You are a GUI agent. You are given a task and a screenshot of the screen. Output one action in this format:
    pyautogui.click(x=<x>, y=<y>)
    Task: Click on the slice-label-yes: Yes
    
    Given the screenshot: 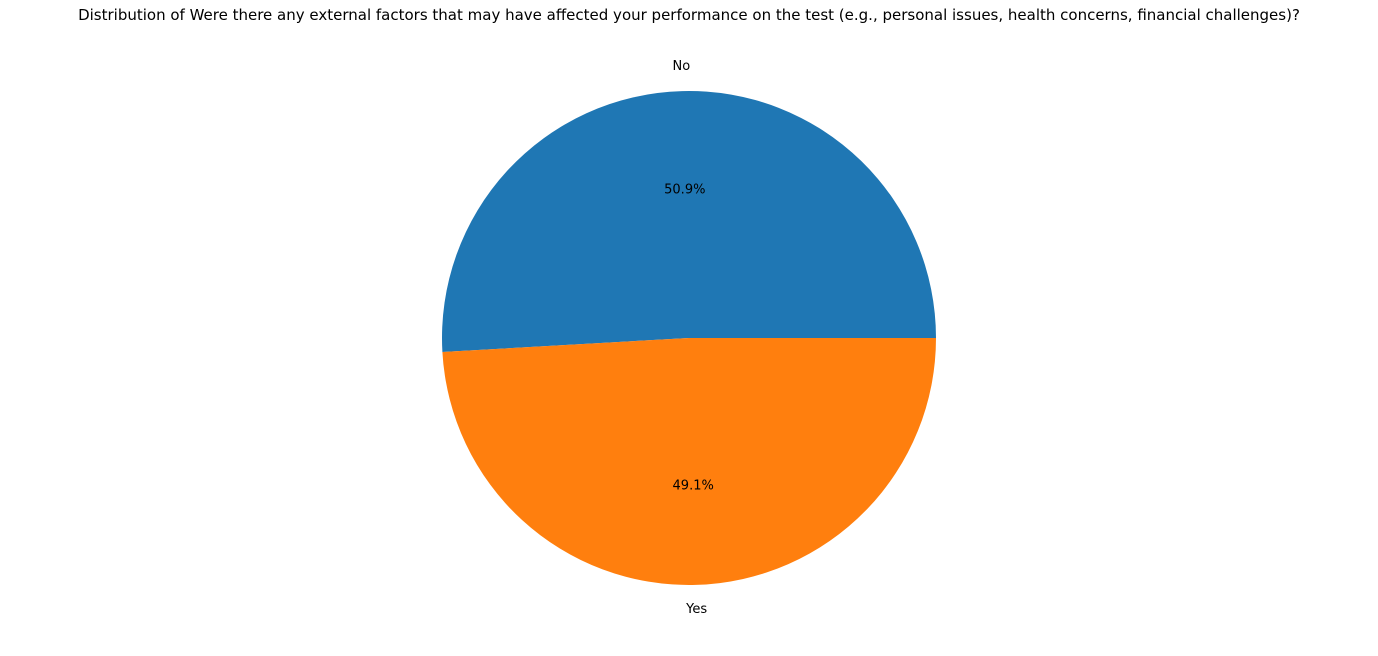 What is the action you would take?
    pyautogui.click(x=696, y=609)
    